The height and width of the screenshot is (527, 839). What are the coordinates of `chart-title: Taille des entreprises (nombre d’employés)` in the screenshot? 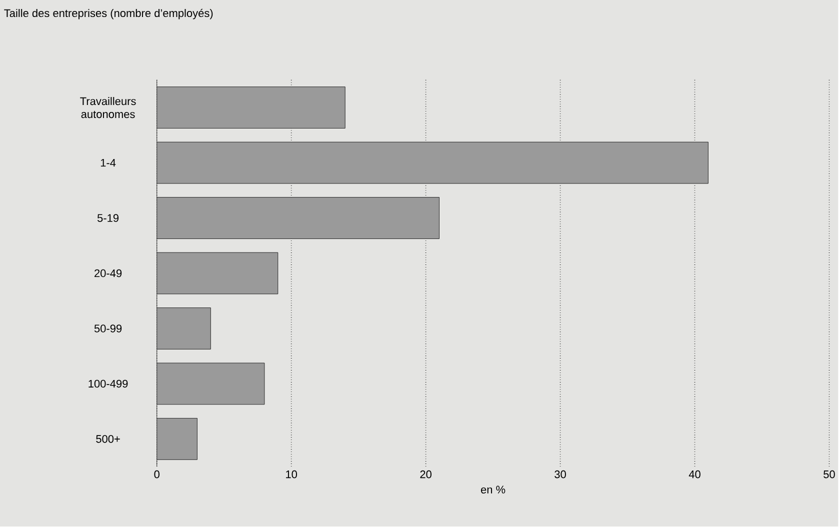 It's located at (108, 14).